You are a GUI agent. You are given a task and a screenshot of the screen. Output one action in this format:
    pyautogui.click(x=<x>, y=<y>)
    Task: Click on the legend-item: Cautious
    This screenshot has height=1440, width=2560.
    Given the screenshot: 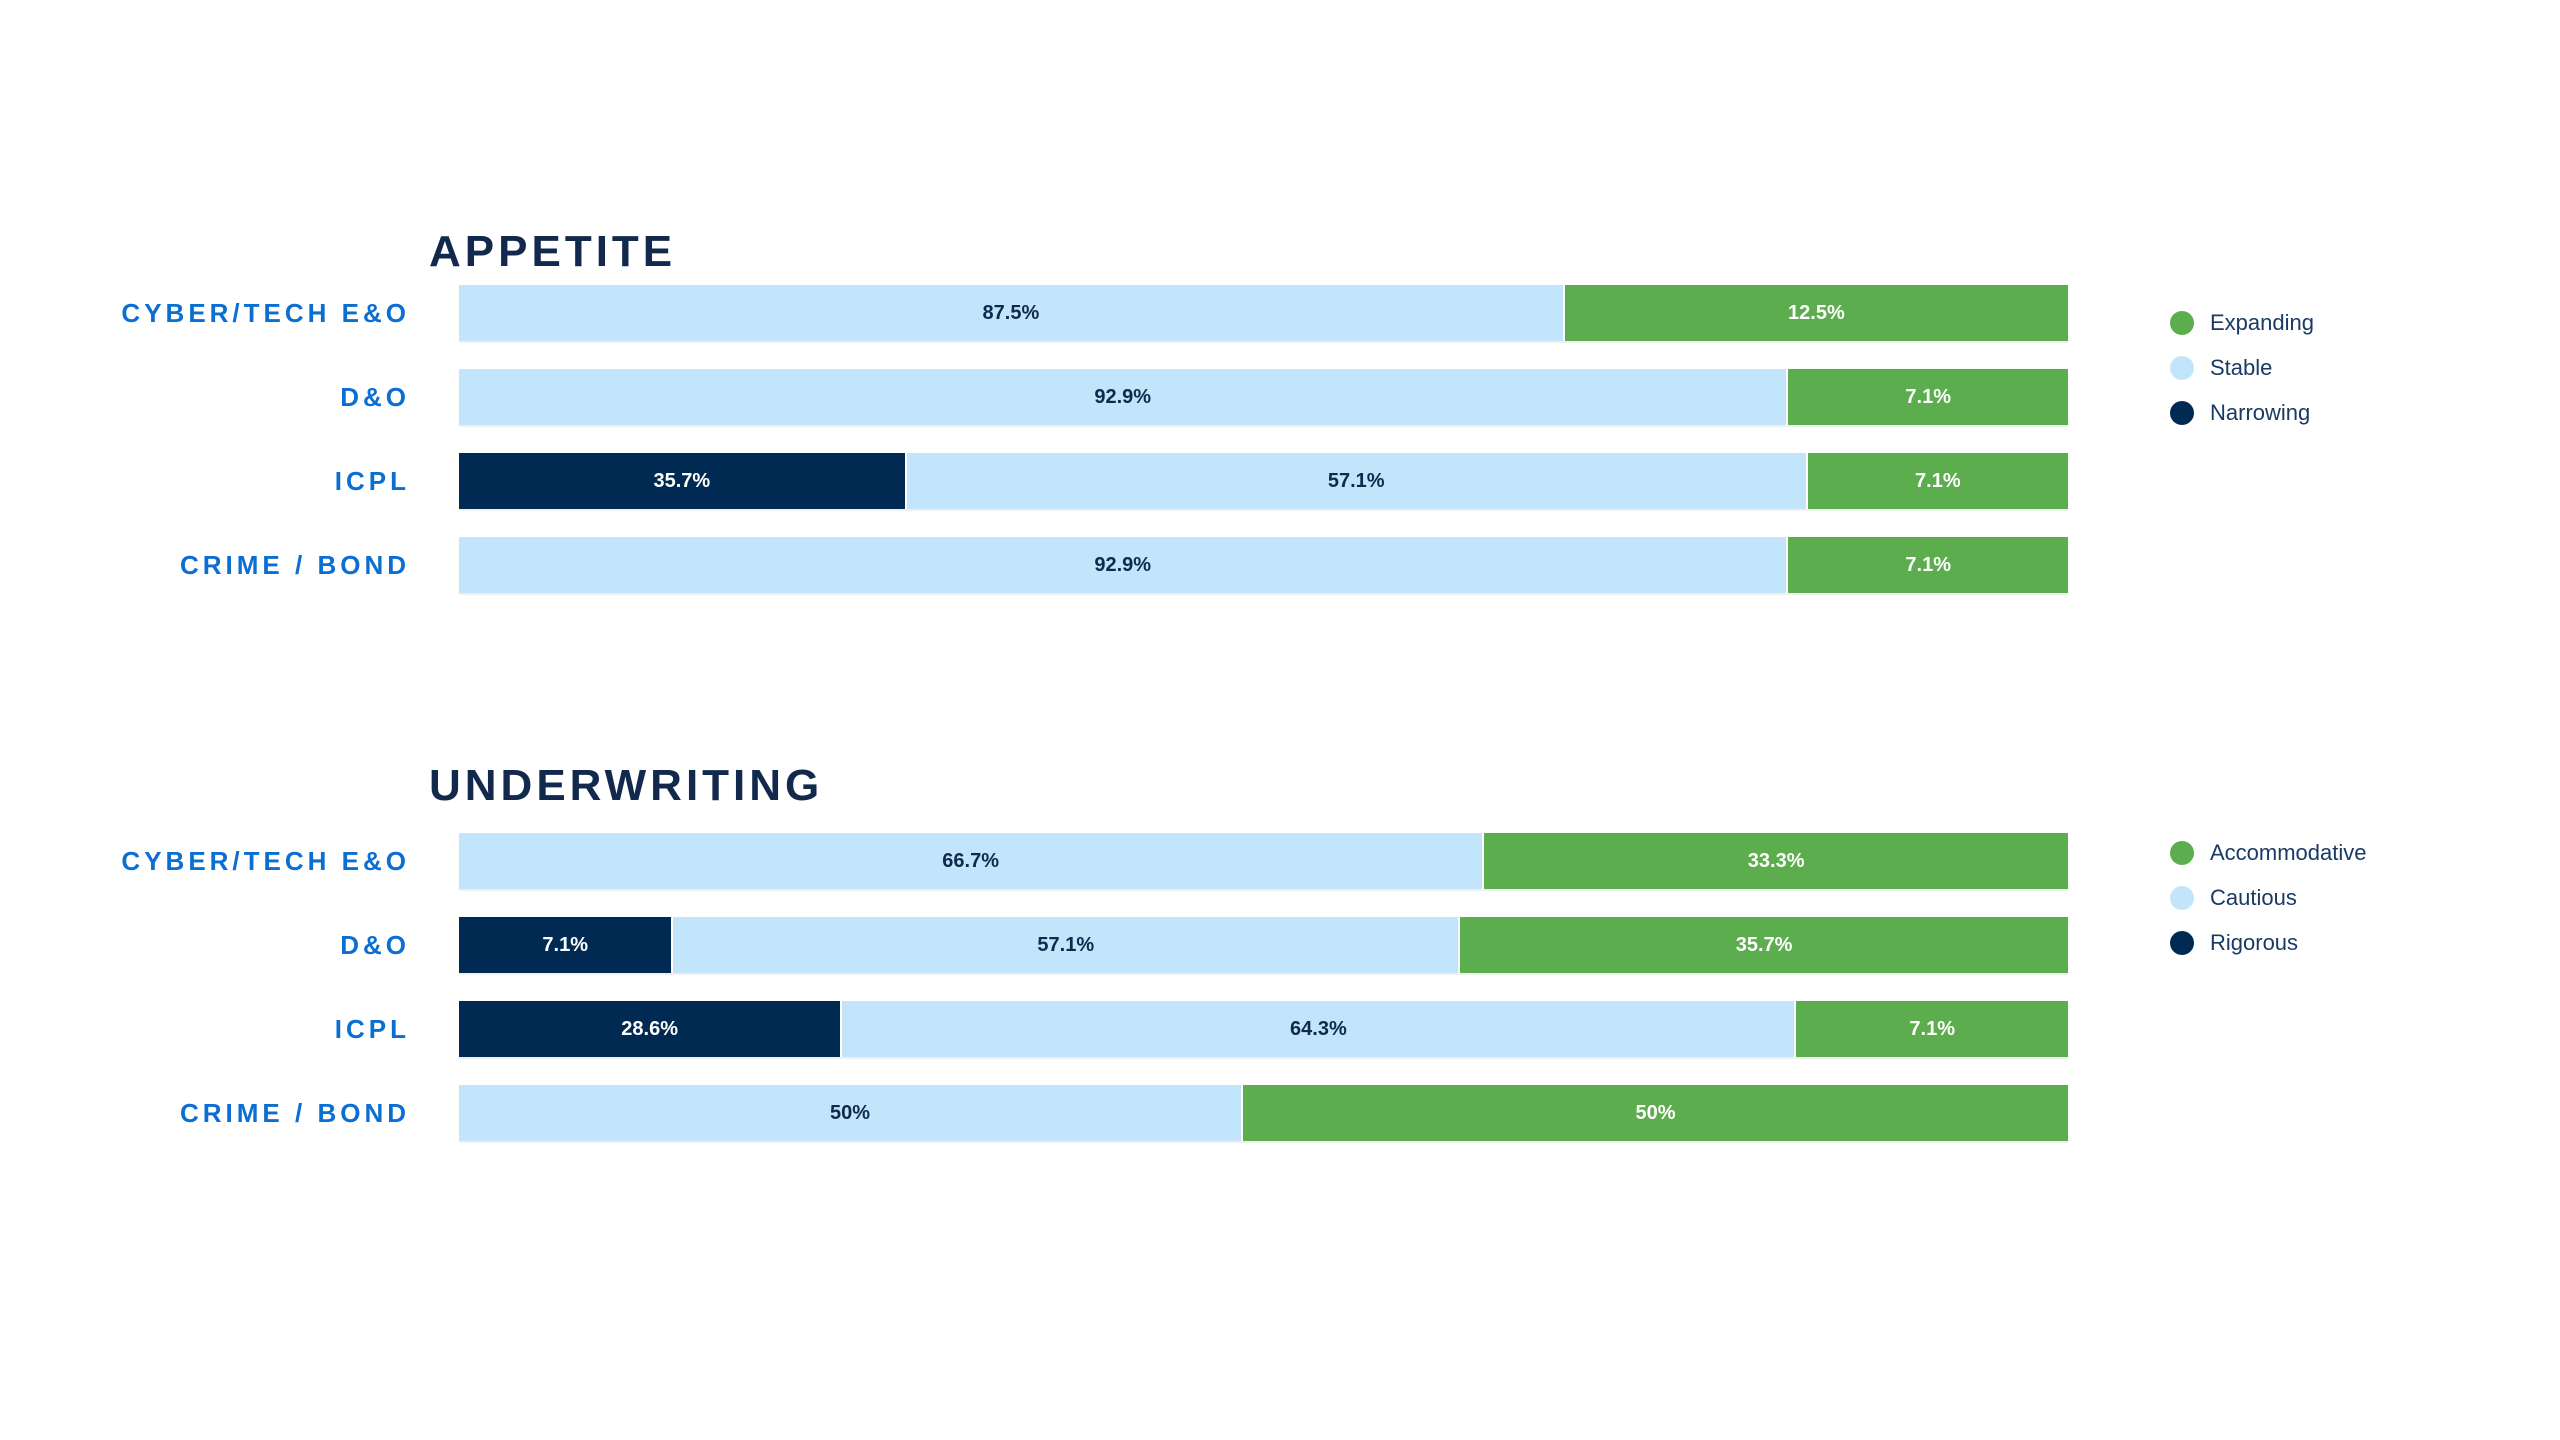 What is the action you would take?
    pyautogui.click(x=2268, y=897)
    